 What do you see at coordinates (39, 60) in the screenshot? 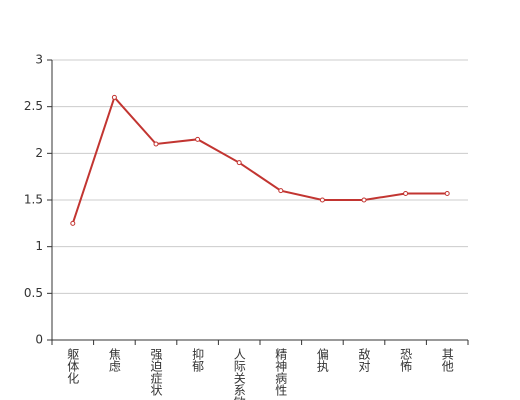
I see `y-tick-label: 3` at bounding box center [39, 60].